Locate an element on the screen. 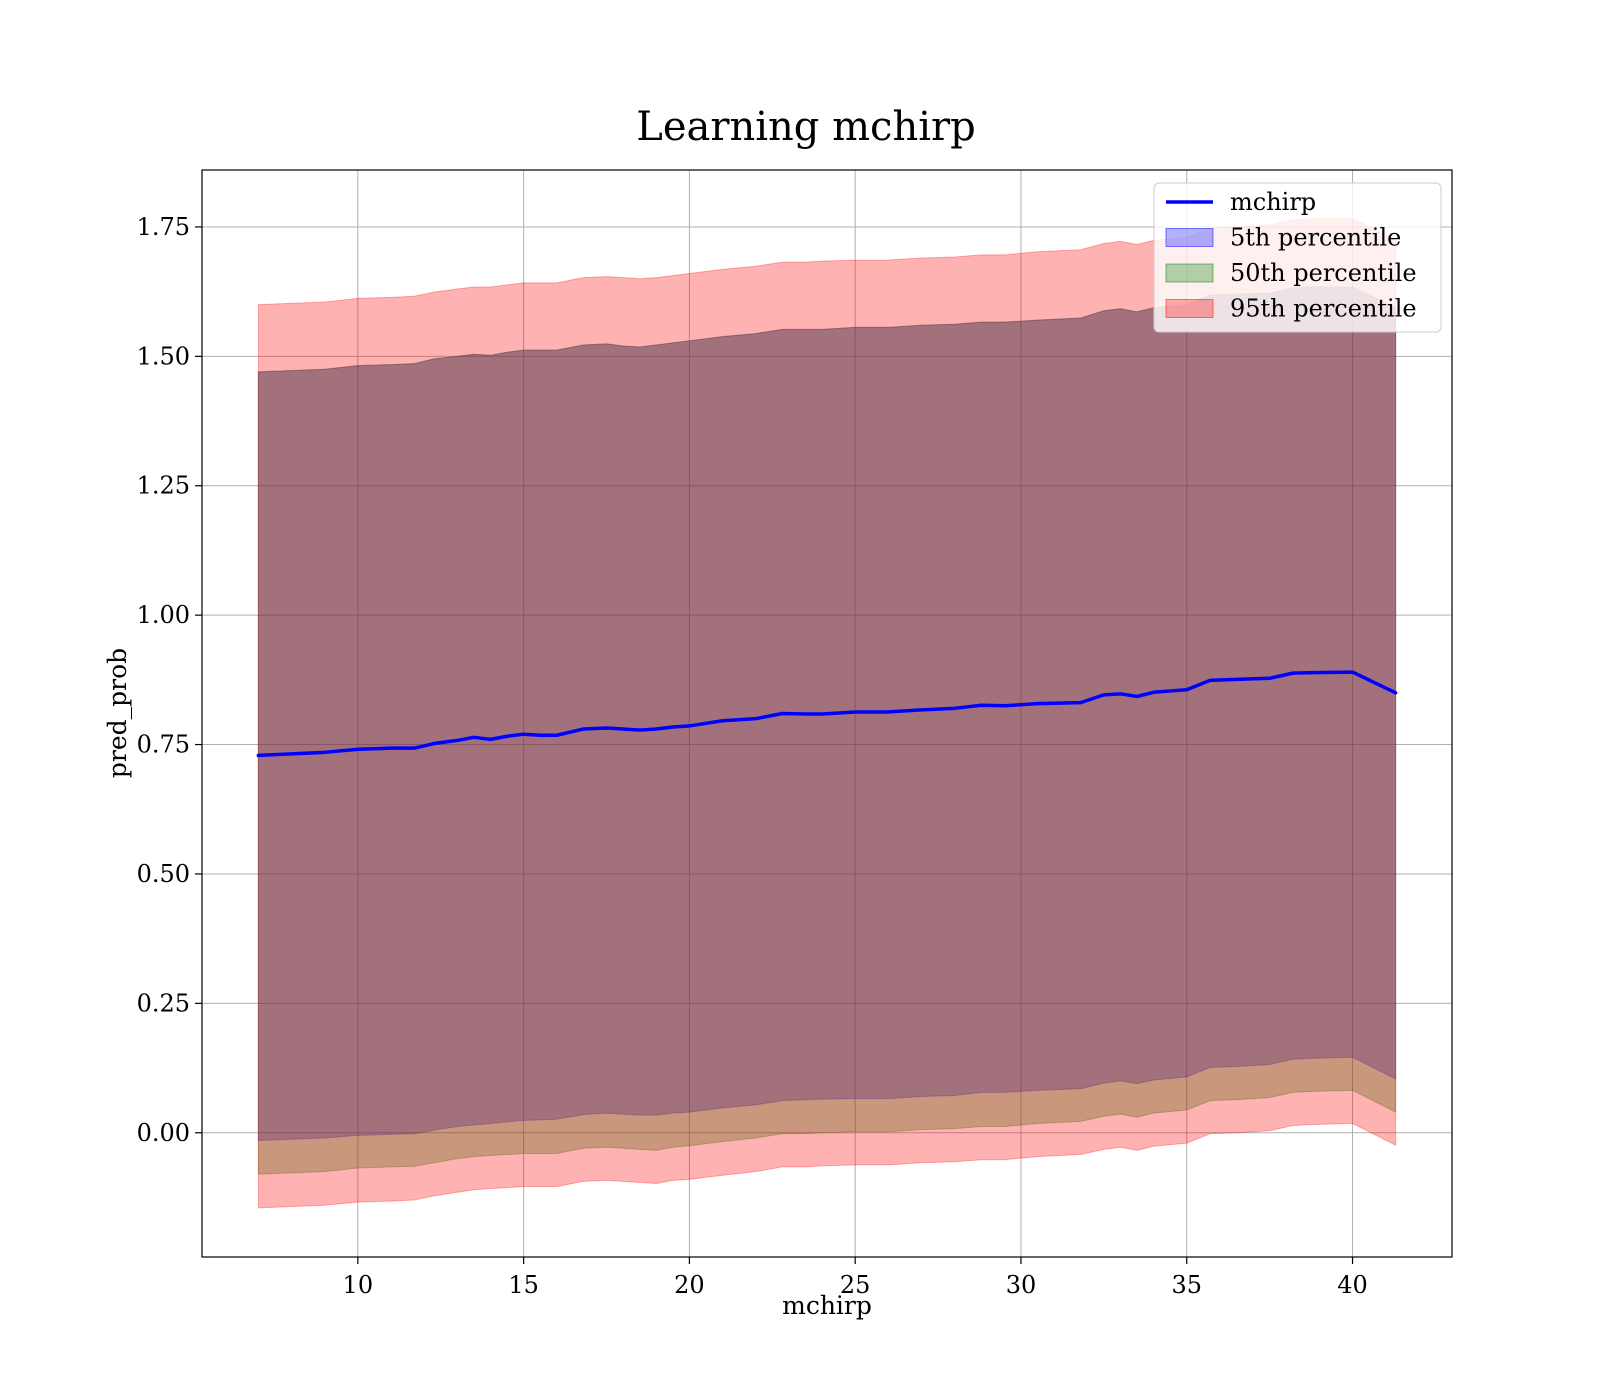 Image resolution: width=1600 pixels, height=1400 pixels. x-tick-label: 15 is located at coordinates (523, 1285).